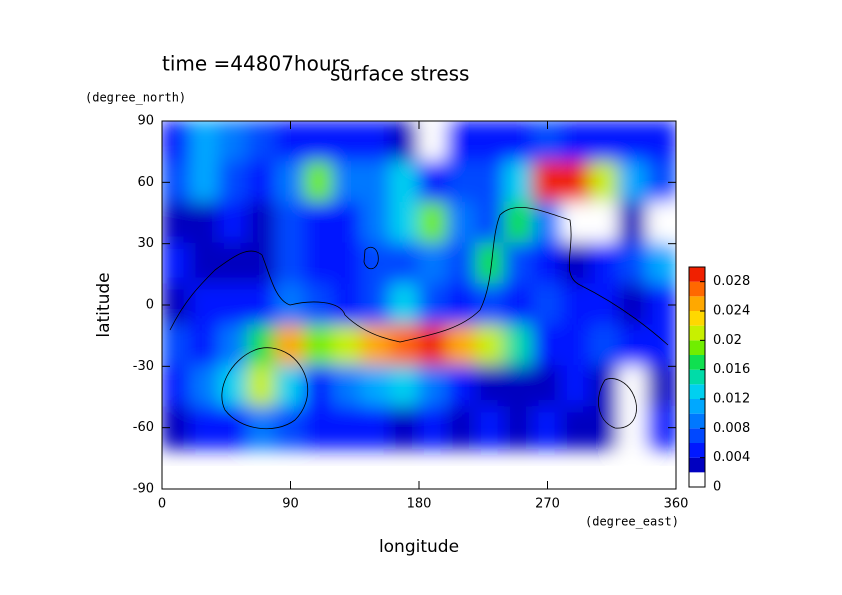 The height and width of the screenshot is (595, 842). I want to click on colorbar-frame, so click(697, 377).